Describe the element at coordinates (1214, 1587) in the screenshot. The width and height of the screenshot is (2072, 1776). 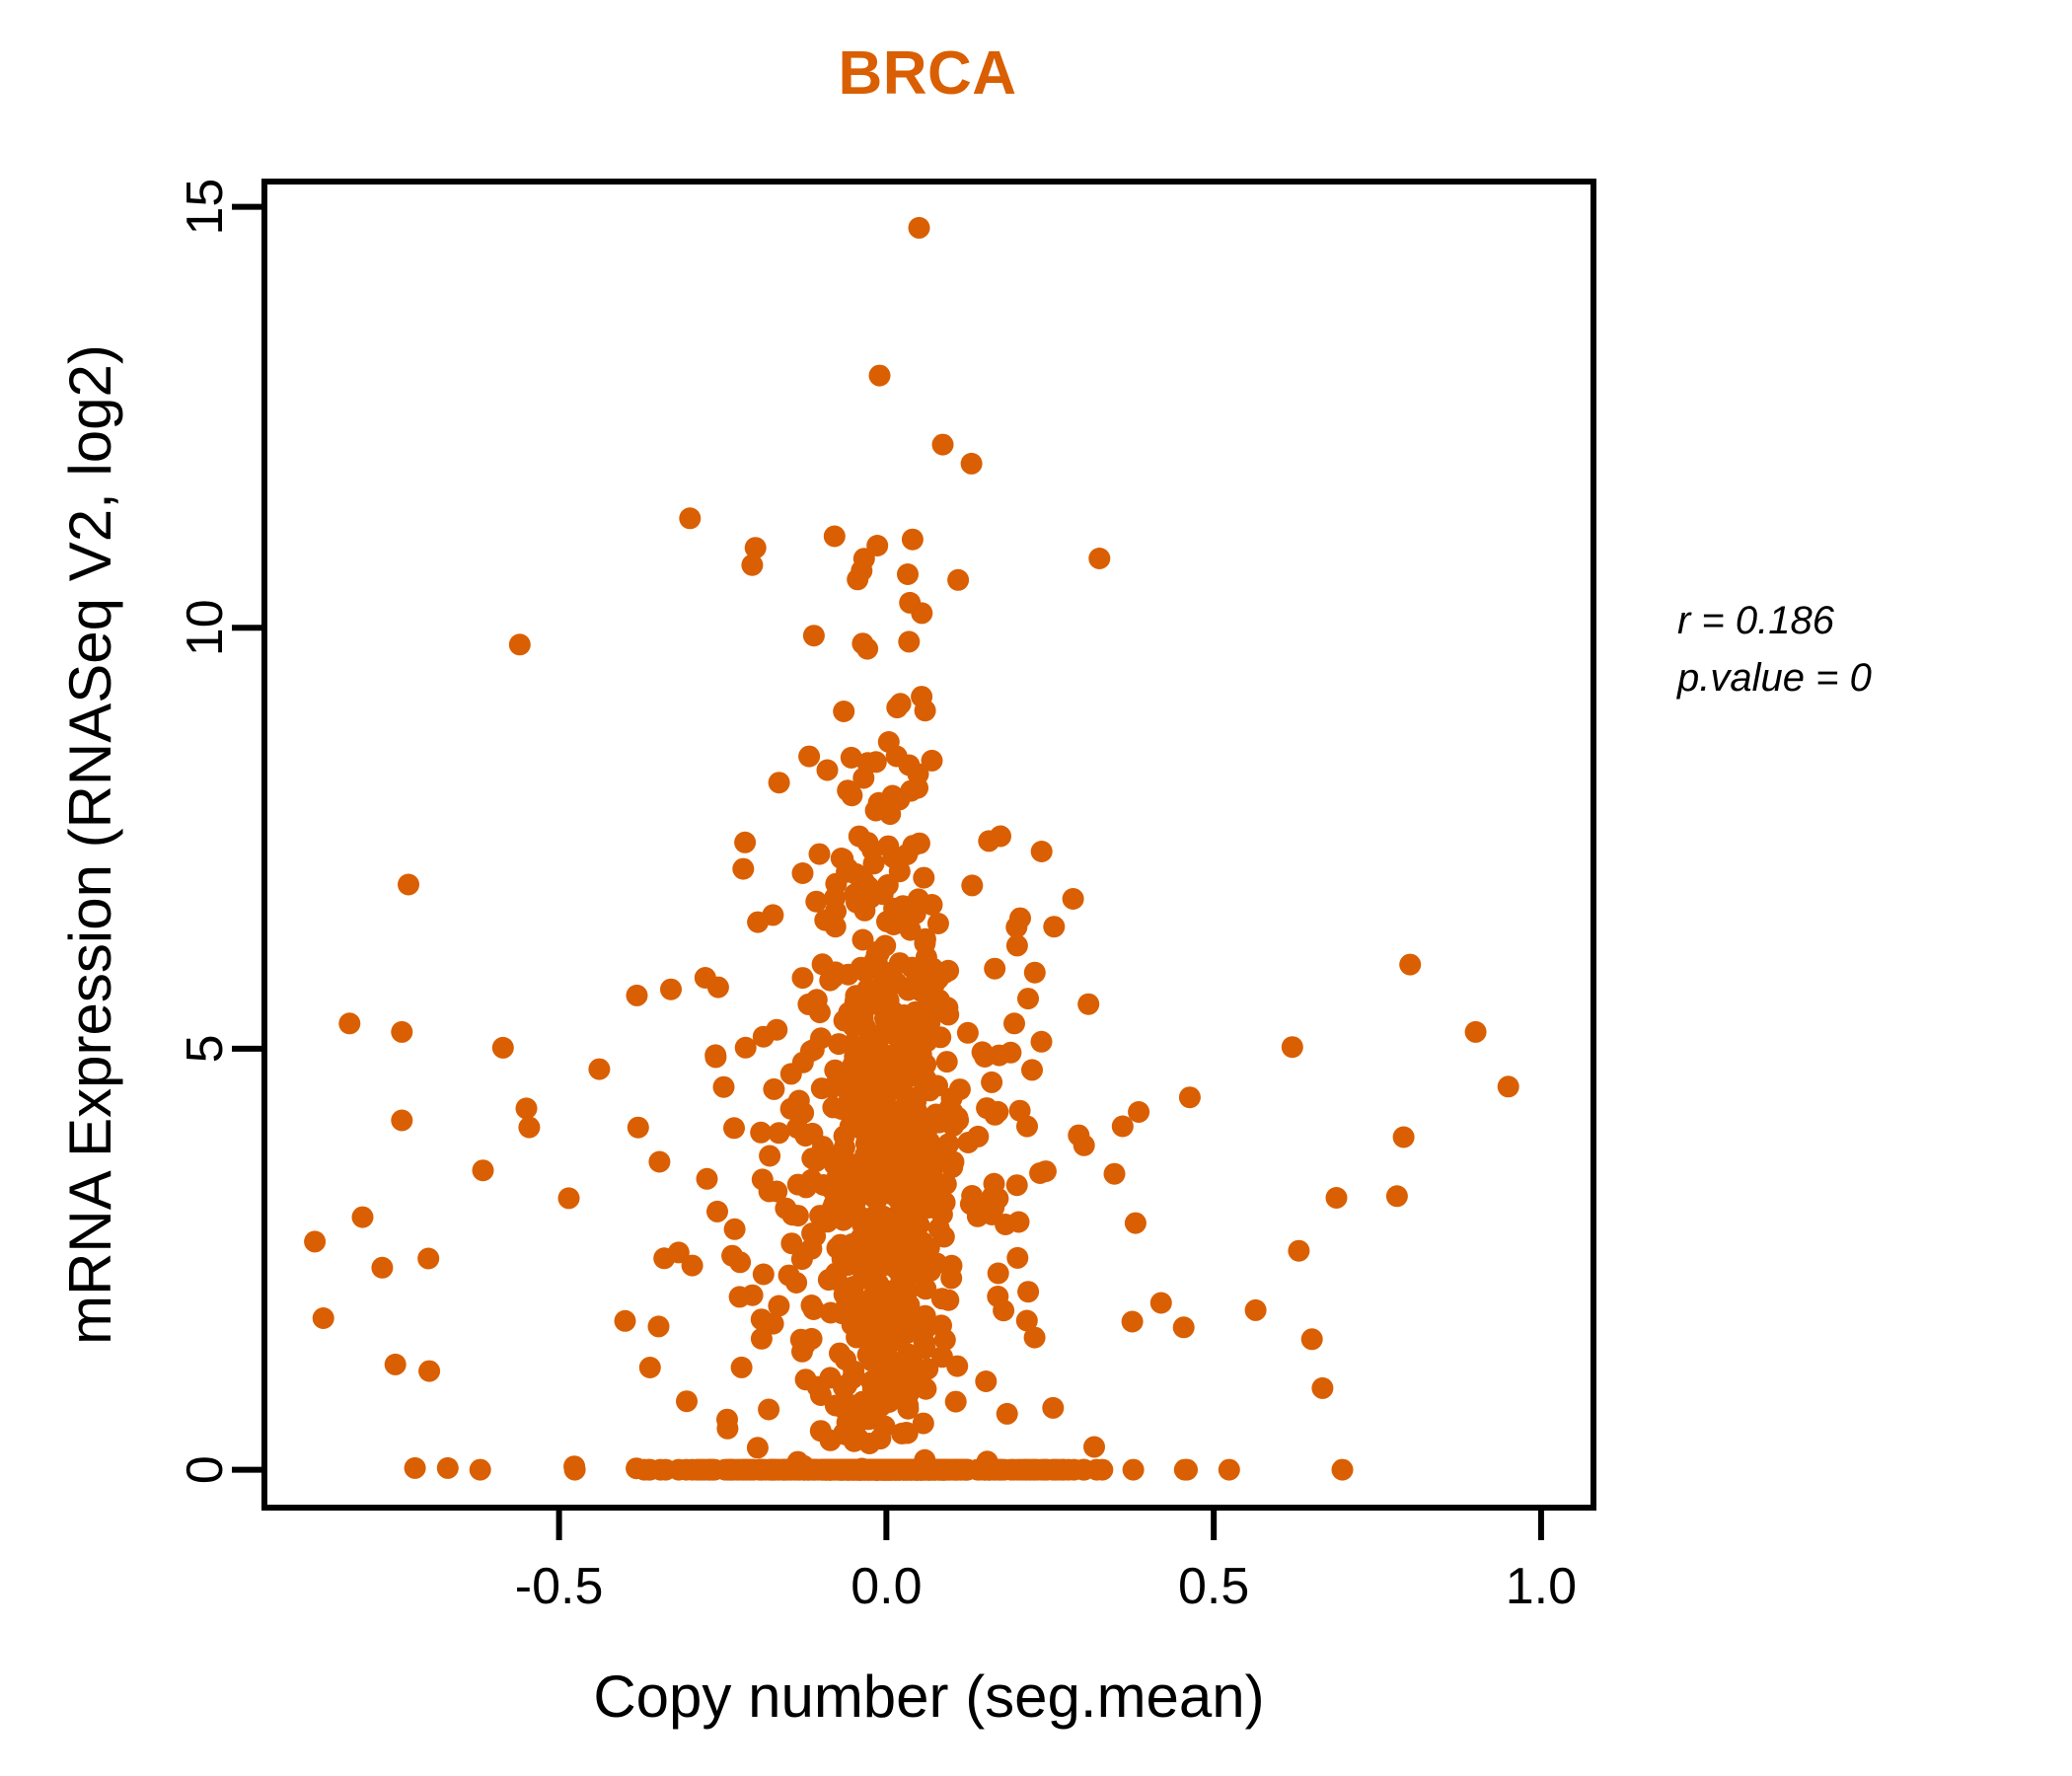
I see `x-tick-label: 0.5` at that location.